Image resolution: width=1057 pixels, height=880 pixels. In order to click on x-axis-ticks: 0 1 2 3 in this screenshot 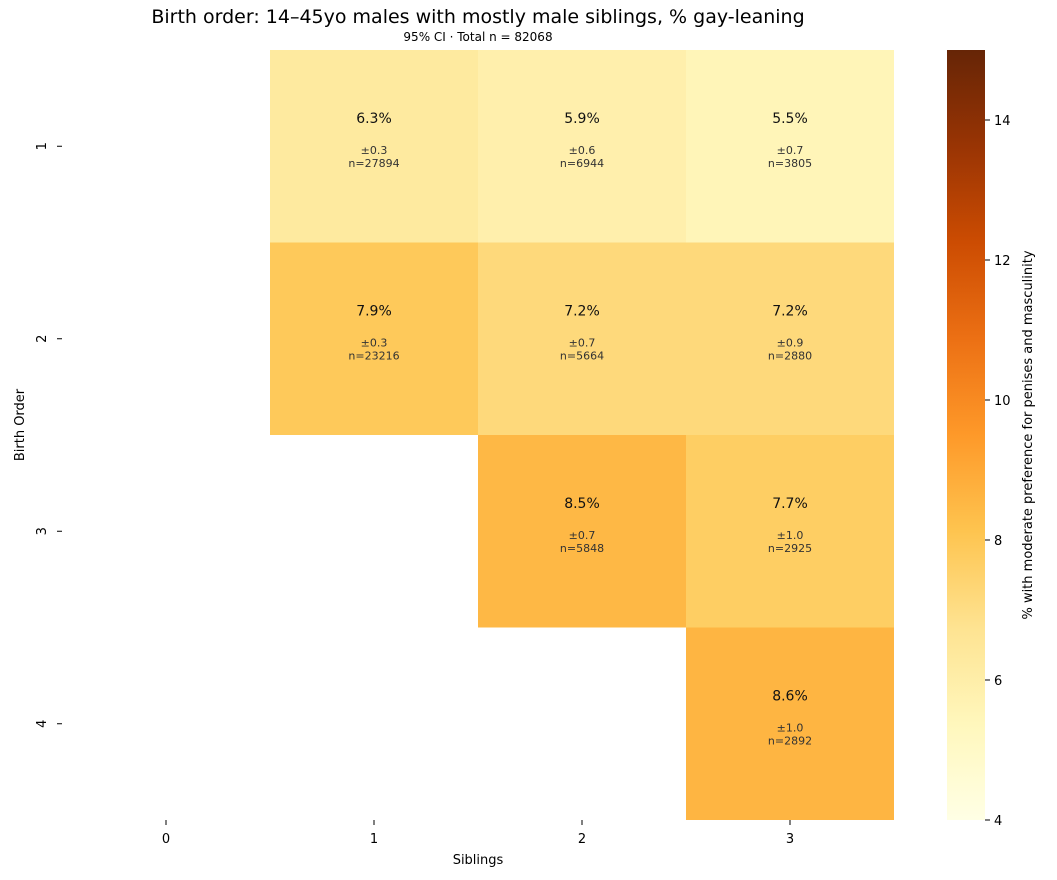, I will do `click(478, 833)`.